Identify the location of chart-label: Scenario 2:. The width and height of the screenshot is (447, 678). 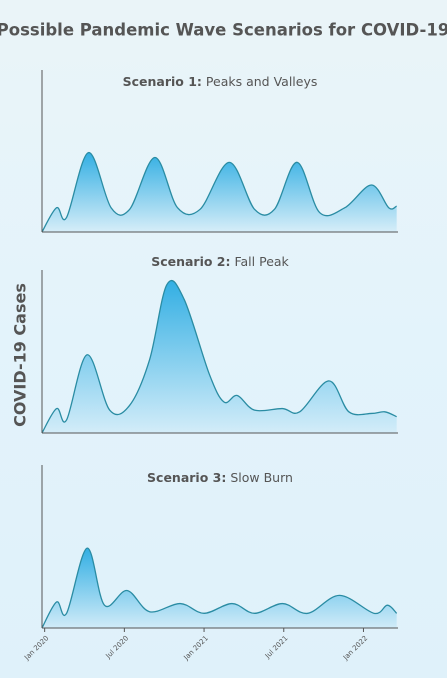
(190, 261).